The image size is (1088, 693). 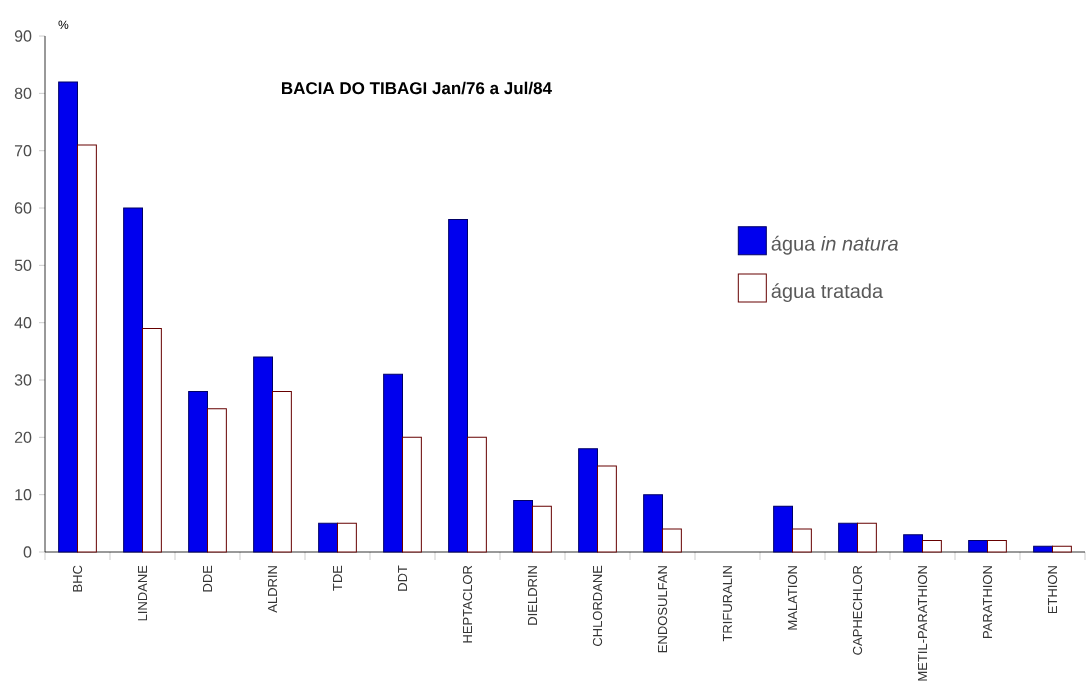 What do you see at coordinates (922, 623) in the screenshot?
I see `x-tick-label: METIL-PARATHION` at bounding box center [922, 623].